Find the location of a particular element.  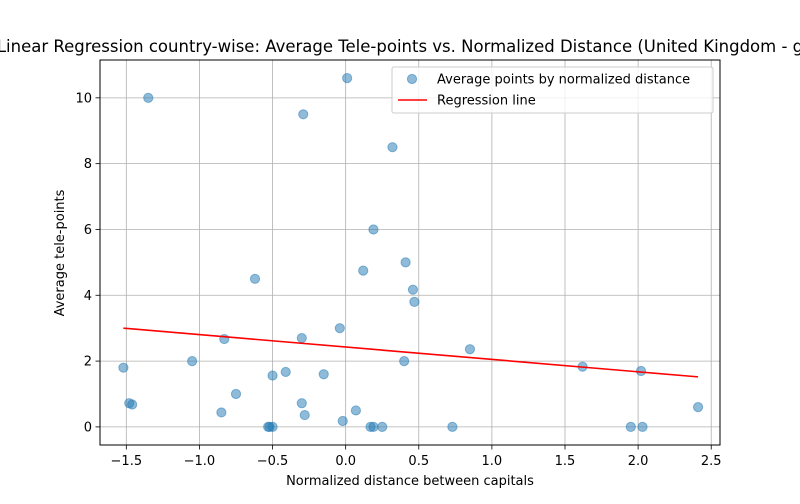

legend-frame is located at coordinates (552, 90).